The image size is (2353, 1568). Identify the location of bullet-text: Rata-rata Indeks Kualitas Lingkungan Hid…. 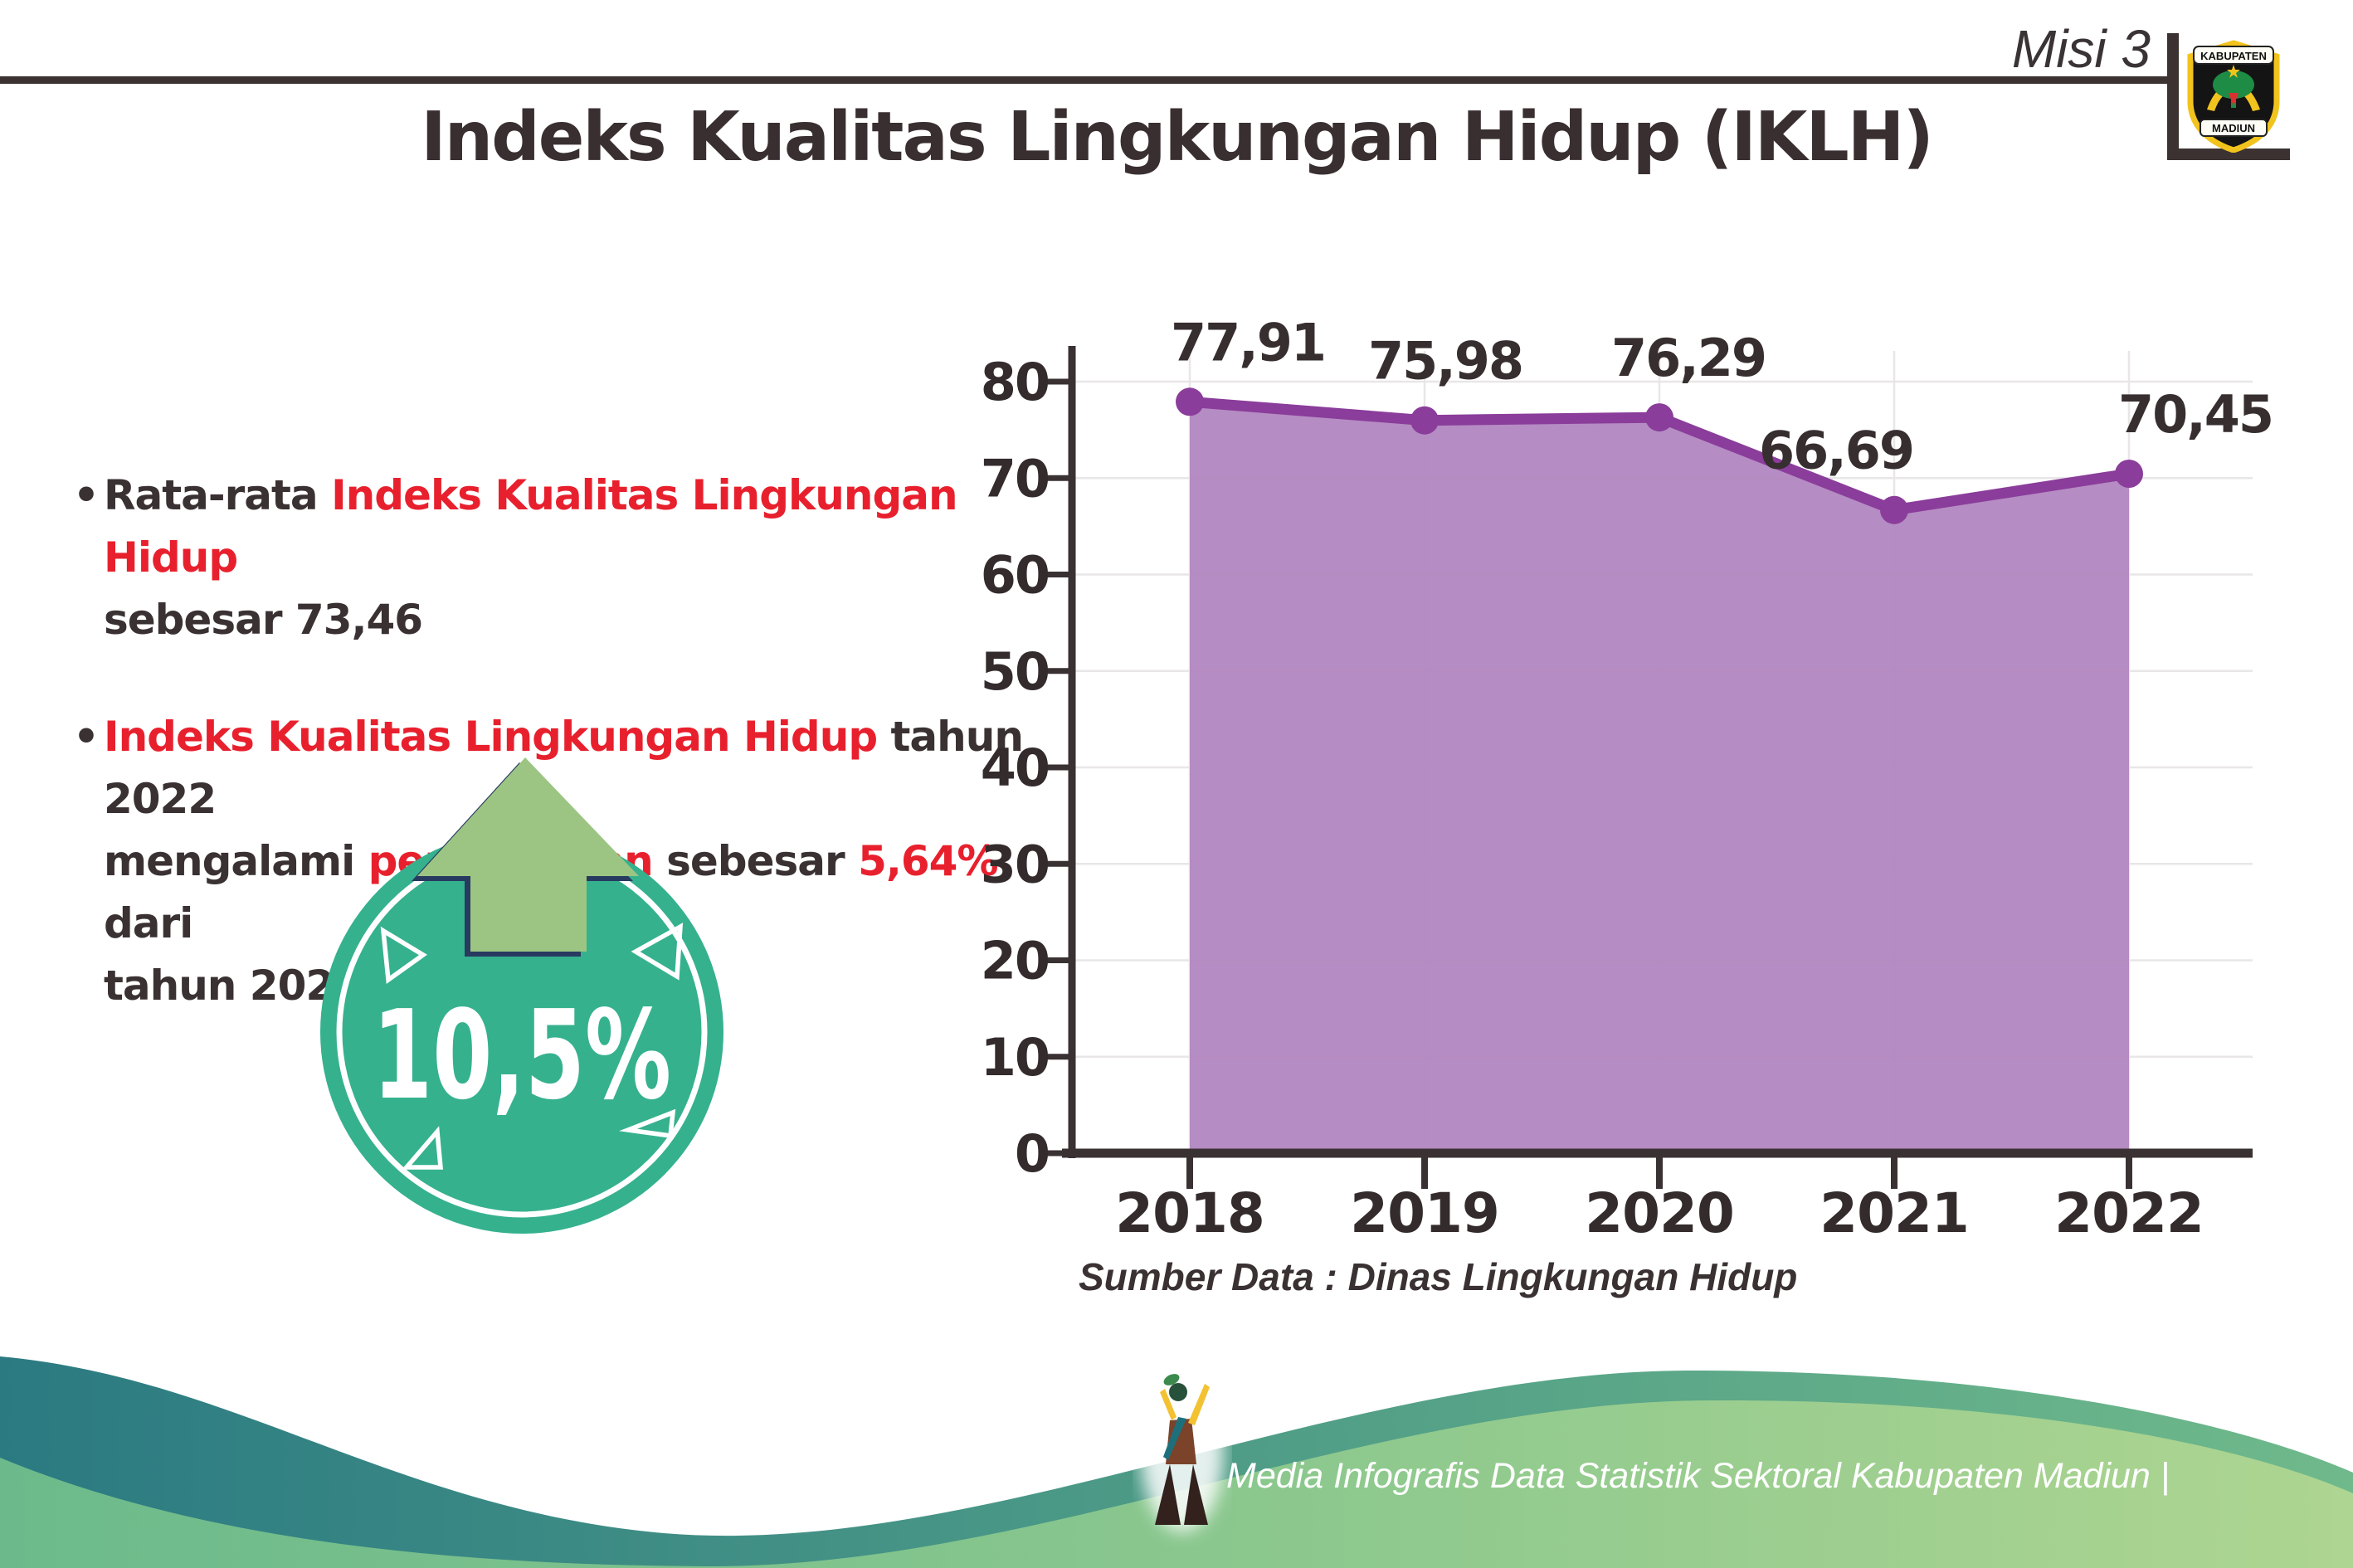
(530, 557).